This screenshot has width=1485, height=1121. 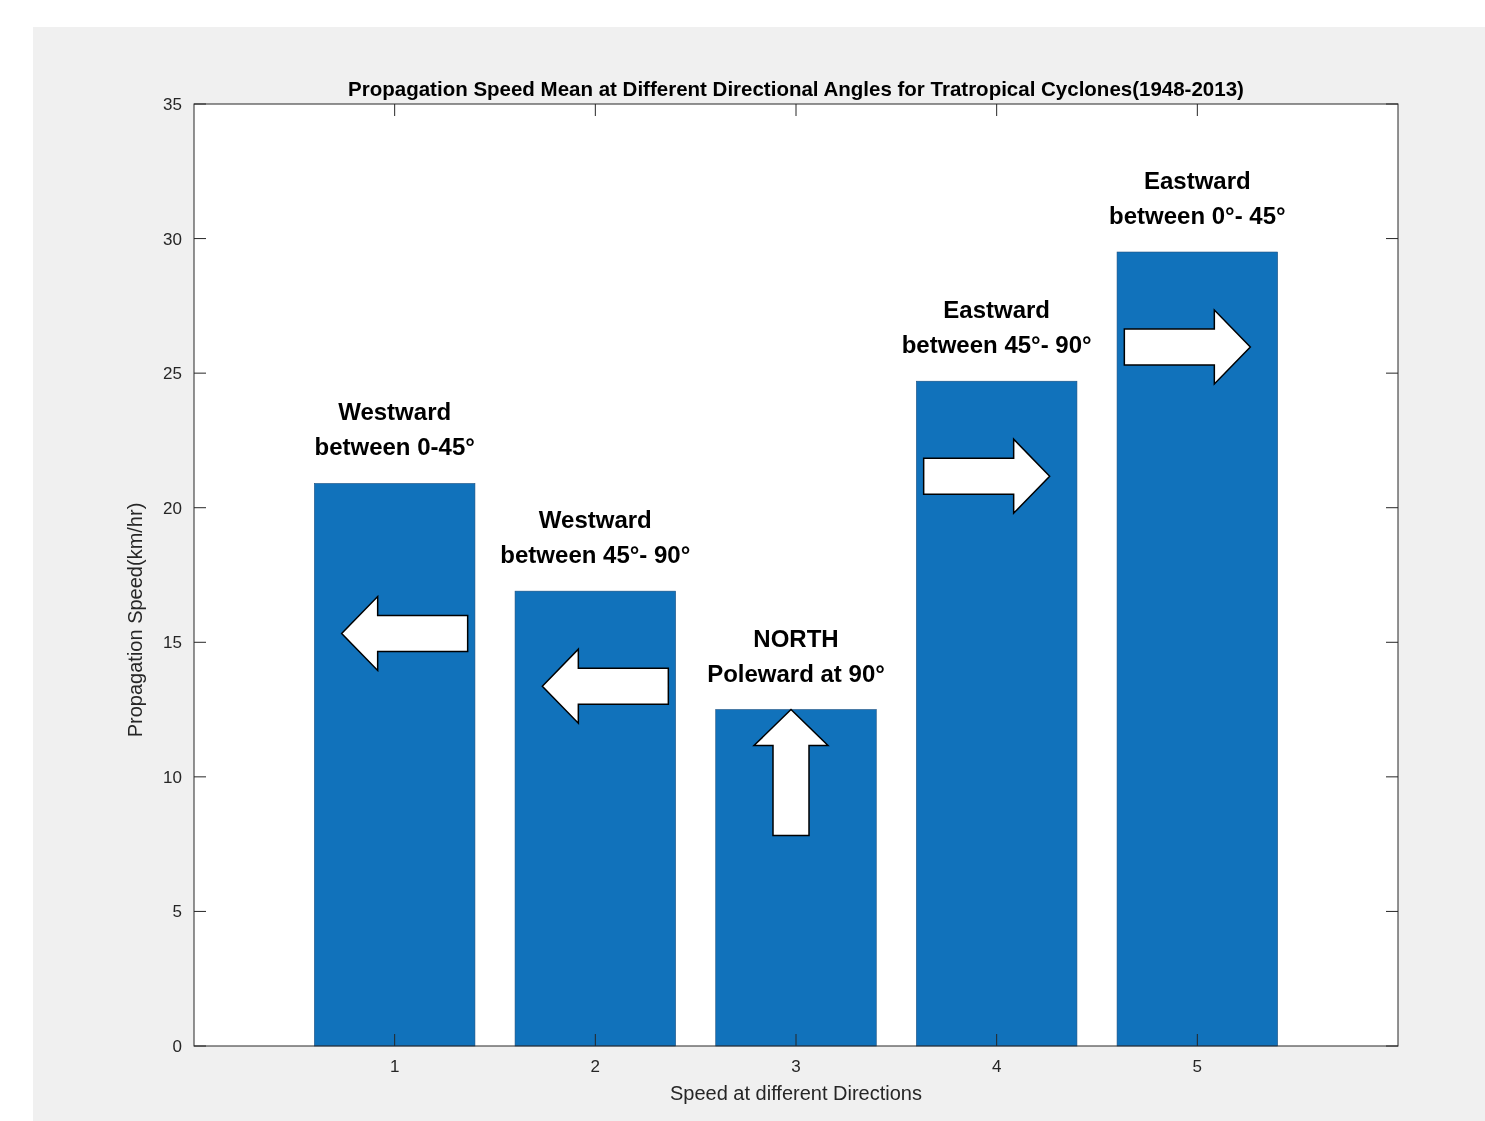 I want to click on annotation: Eastward between 45°- 90°, so click(x=996, y=327).